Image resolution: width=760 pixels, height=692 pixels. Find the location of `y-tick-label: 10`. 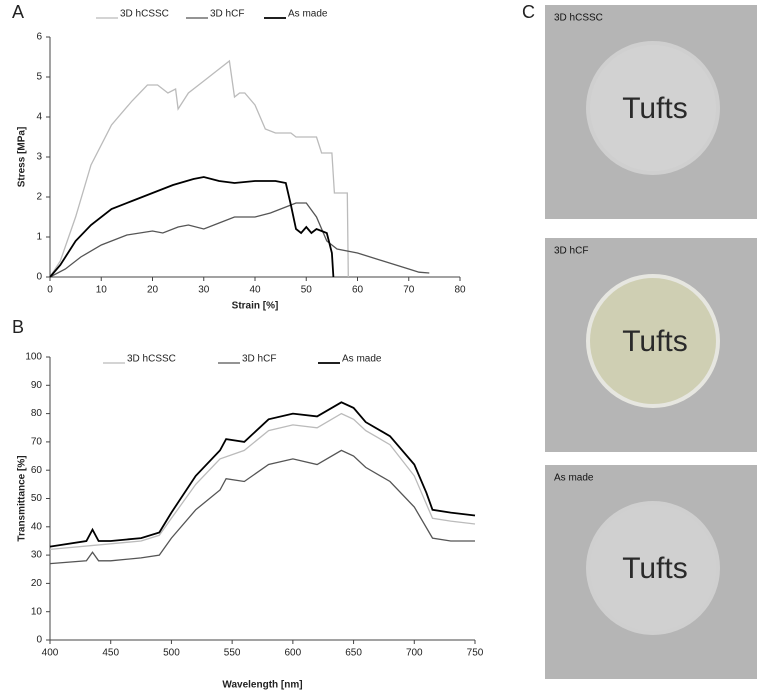

y-tick-label: 10 is located at coordinates (37, 611).